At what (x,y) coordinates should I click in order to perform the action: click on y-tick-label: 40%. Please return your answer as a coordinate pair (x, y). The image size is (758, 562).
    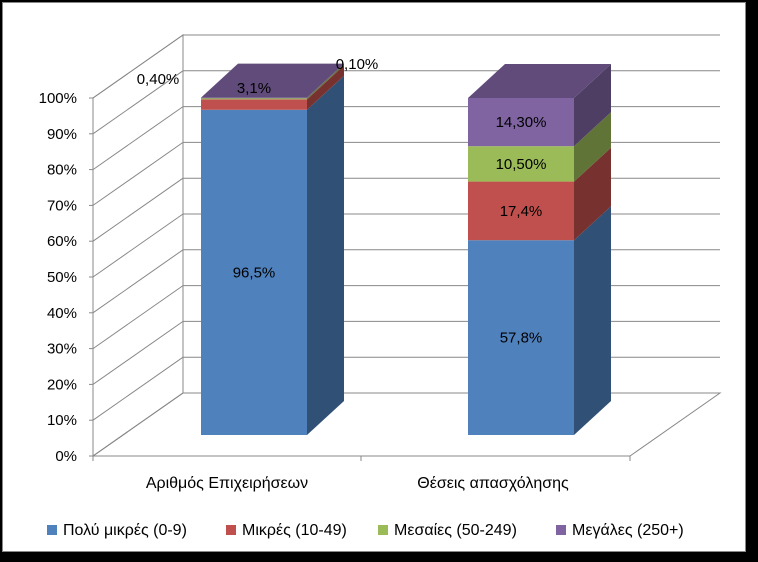
    Looking at the image, I should click on (62, 313).